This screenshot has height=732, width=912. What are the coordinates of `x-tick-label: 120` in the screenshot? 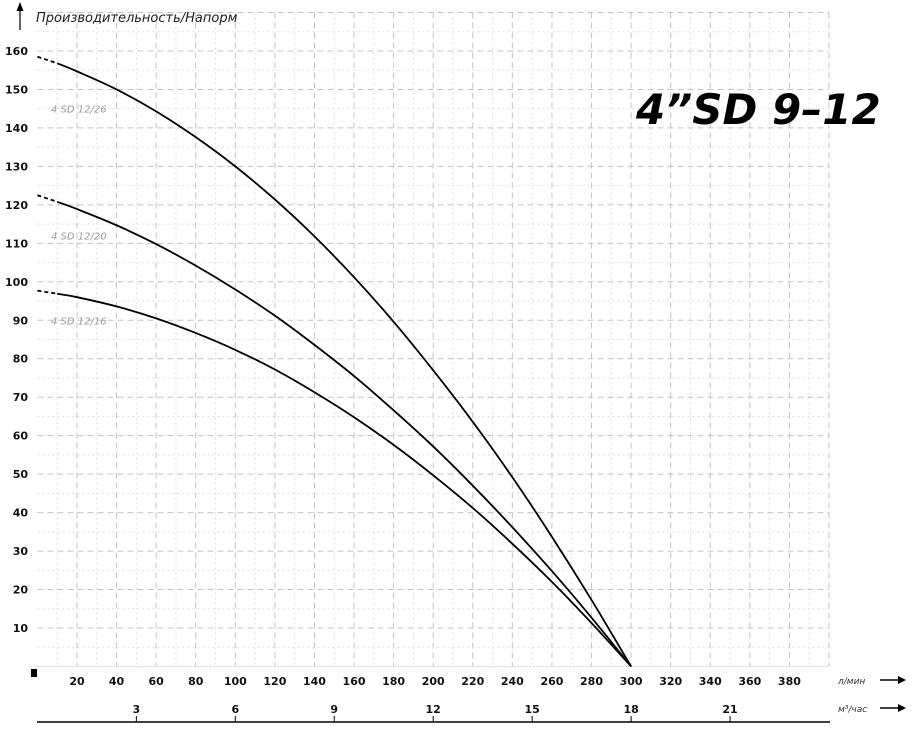 It's located at (274, 681).